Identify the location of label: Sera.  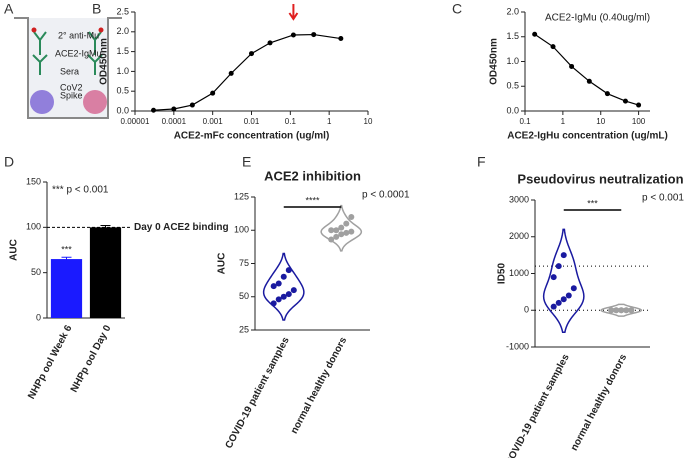
(69, 71).